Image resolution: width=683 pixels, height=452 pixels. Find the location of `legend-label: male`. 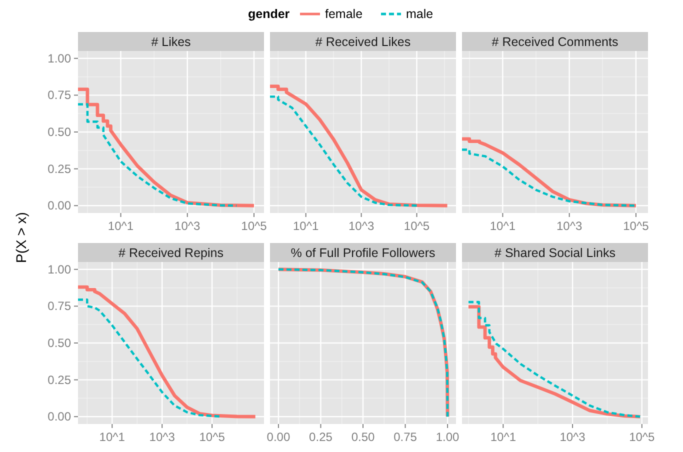

legend-label: male is located at coordinates (420, 14).